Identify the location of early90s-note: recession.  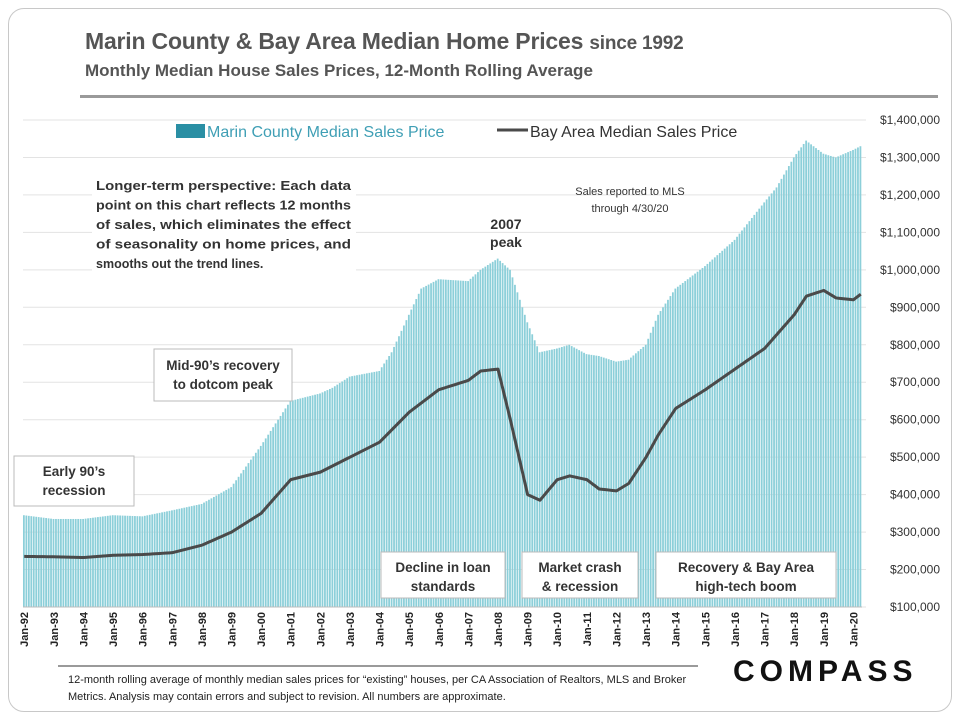
(73, 490).